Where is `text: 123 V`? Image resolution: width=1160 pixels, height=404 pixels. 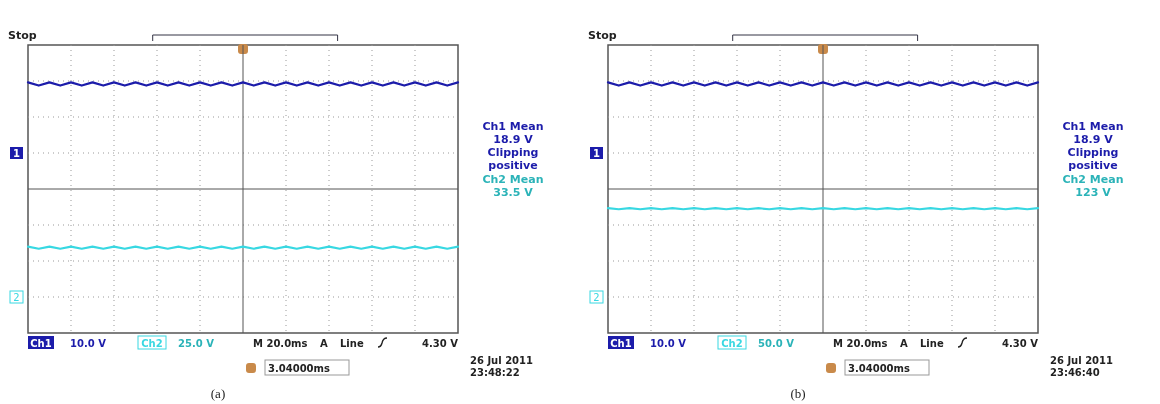 text: 123 V is located at coordinates (1093, 192).